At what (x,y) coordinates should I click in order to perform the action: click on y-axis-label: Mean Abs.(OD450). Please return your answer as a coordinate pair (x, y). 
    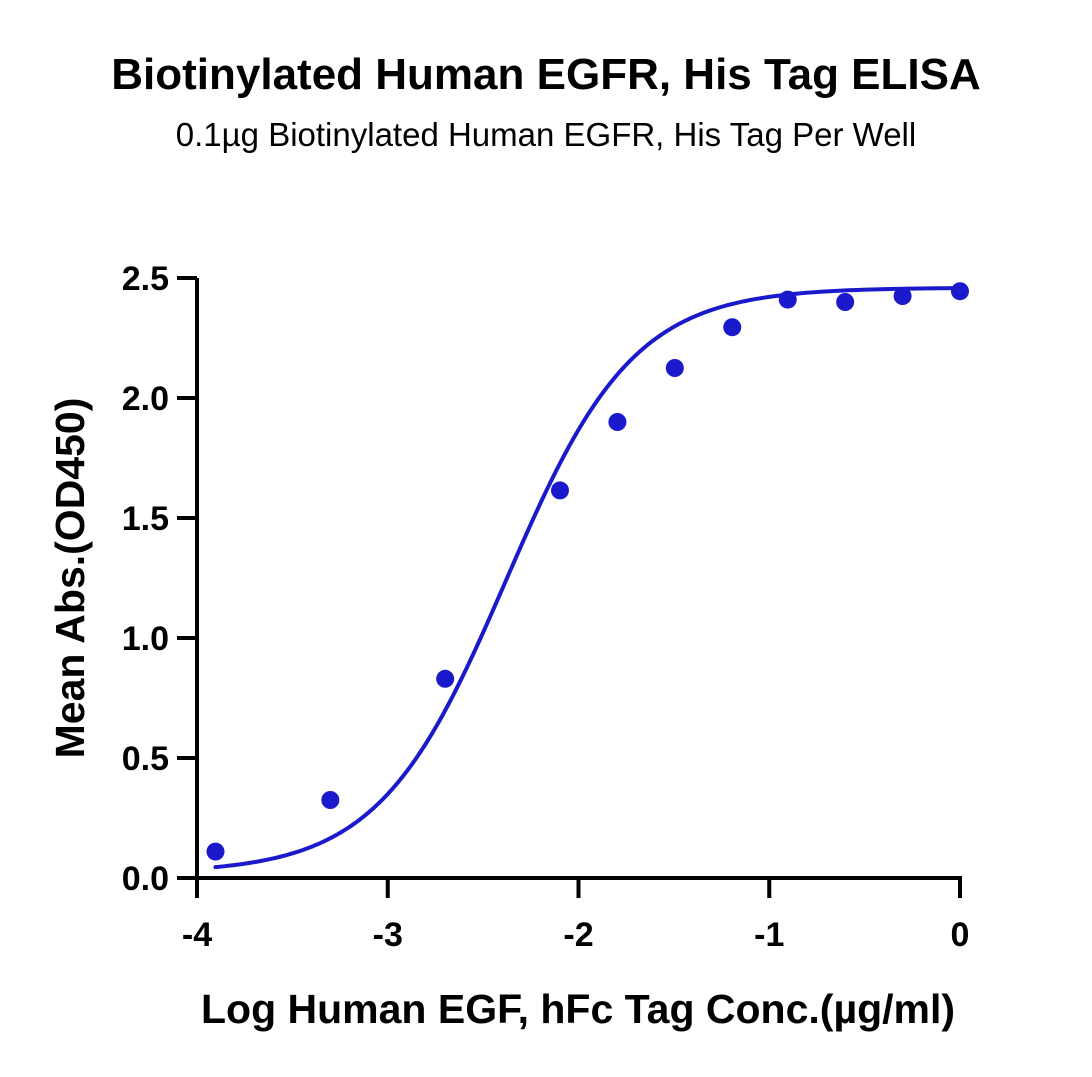
    Looking at the image, I should click on (70, 578).